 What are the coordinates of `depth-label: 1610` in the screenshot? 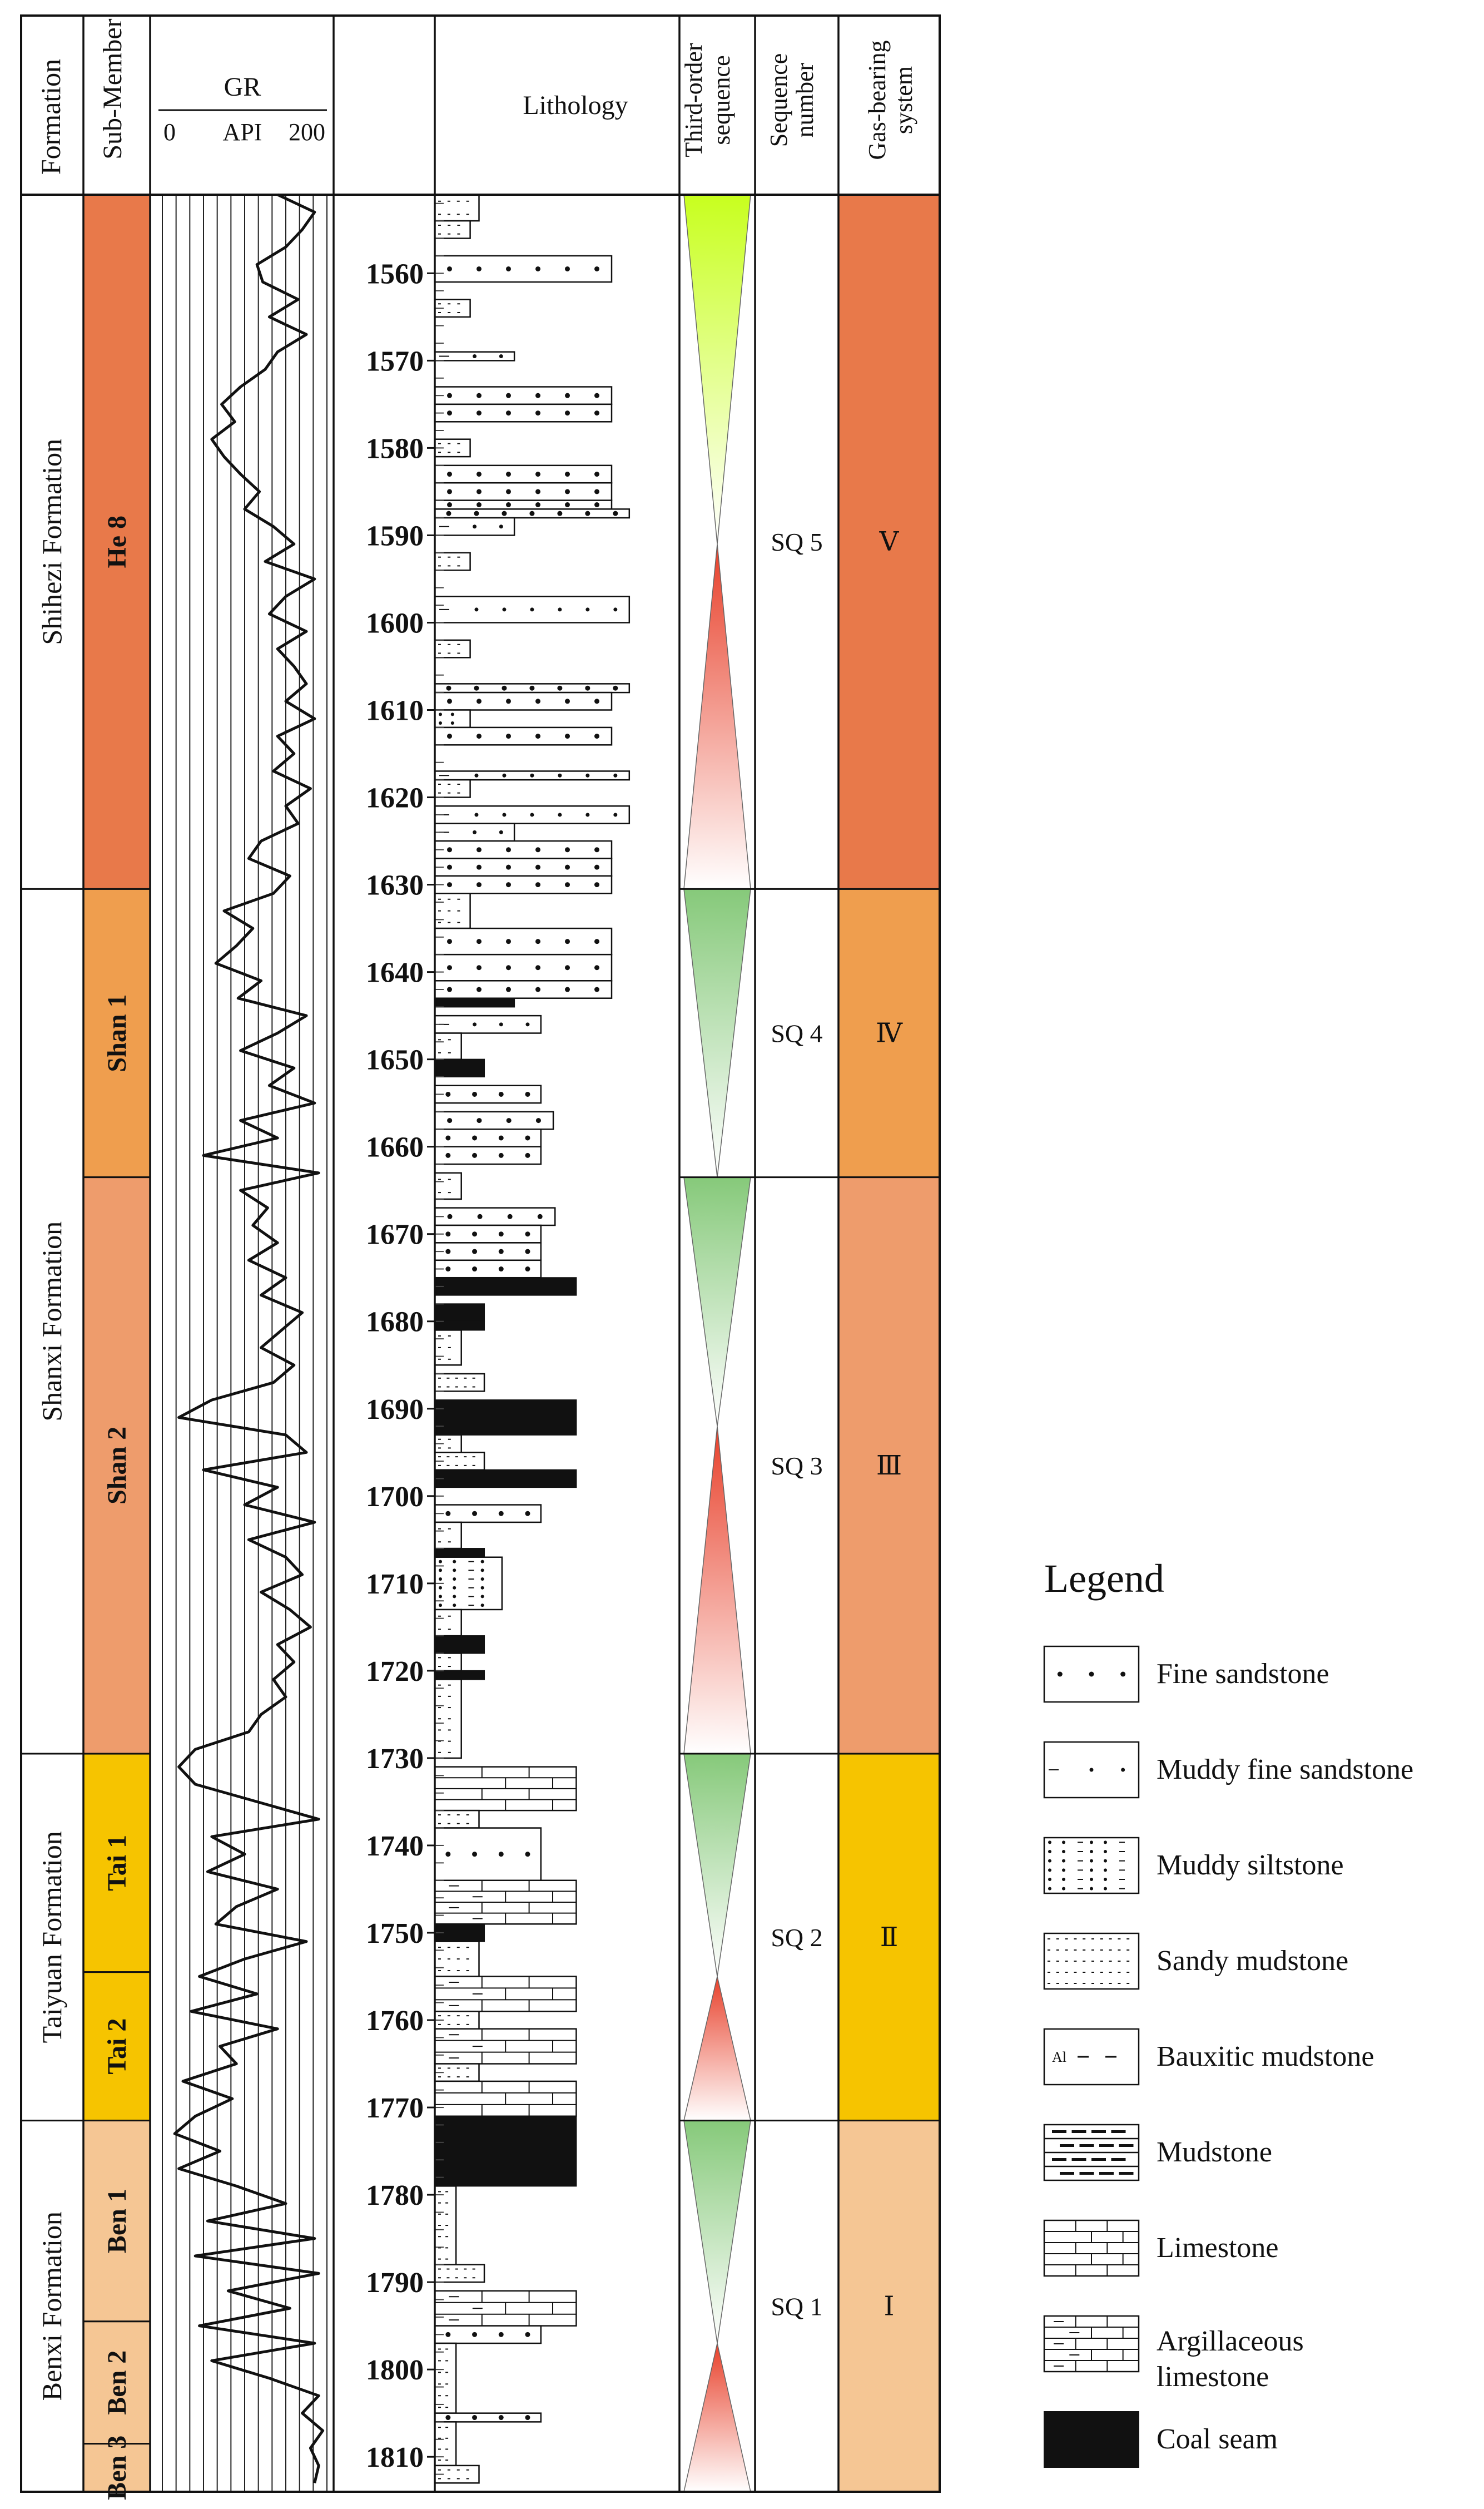 It's located at (395, 711).